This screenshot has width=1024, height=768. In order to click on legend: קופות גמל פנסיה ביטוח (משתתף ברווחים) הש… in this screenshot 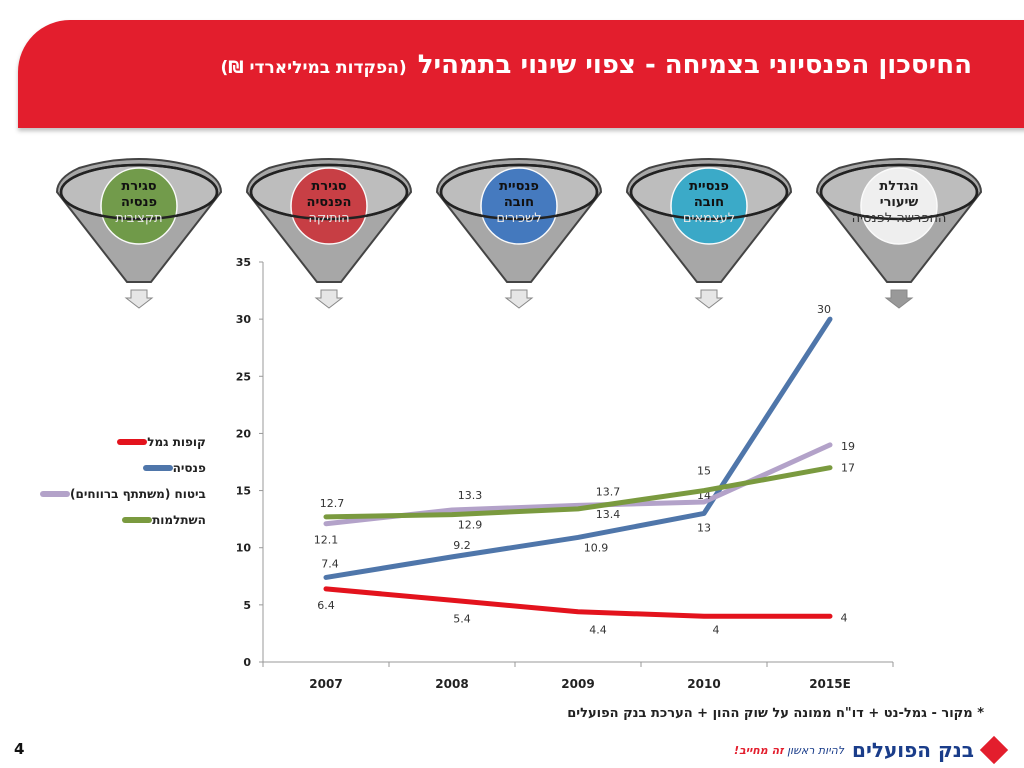, I will do `click(122, 481)`.